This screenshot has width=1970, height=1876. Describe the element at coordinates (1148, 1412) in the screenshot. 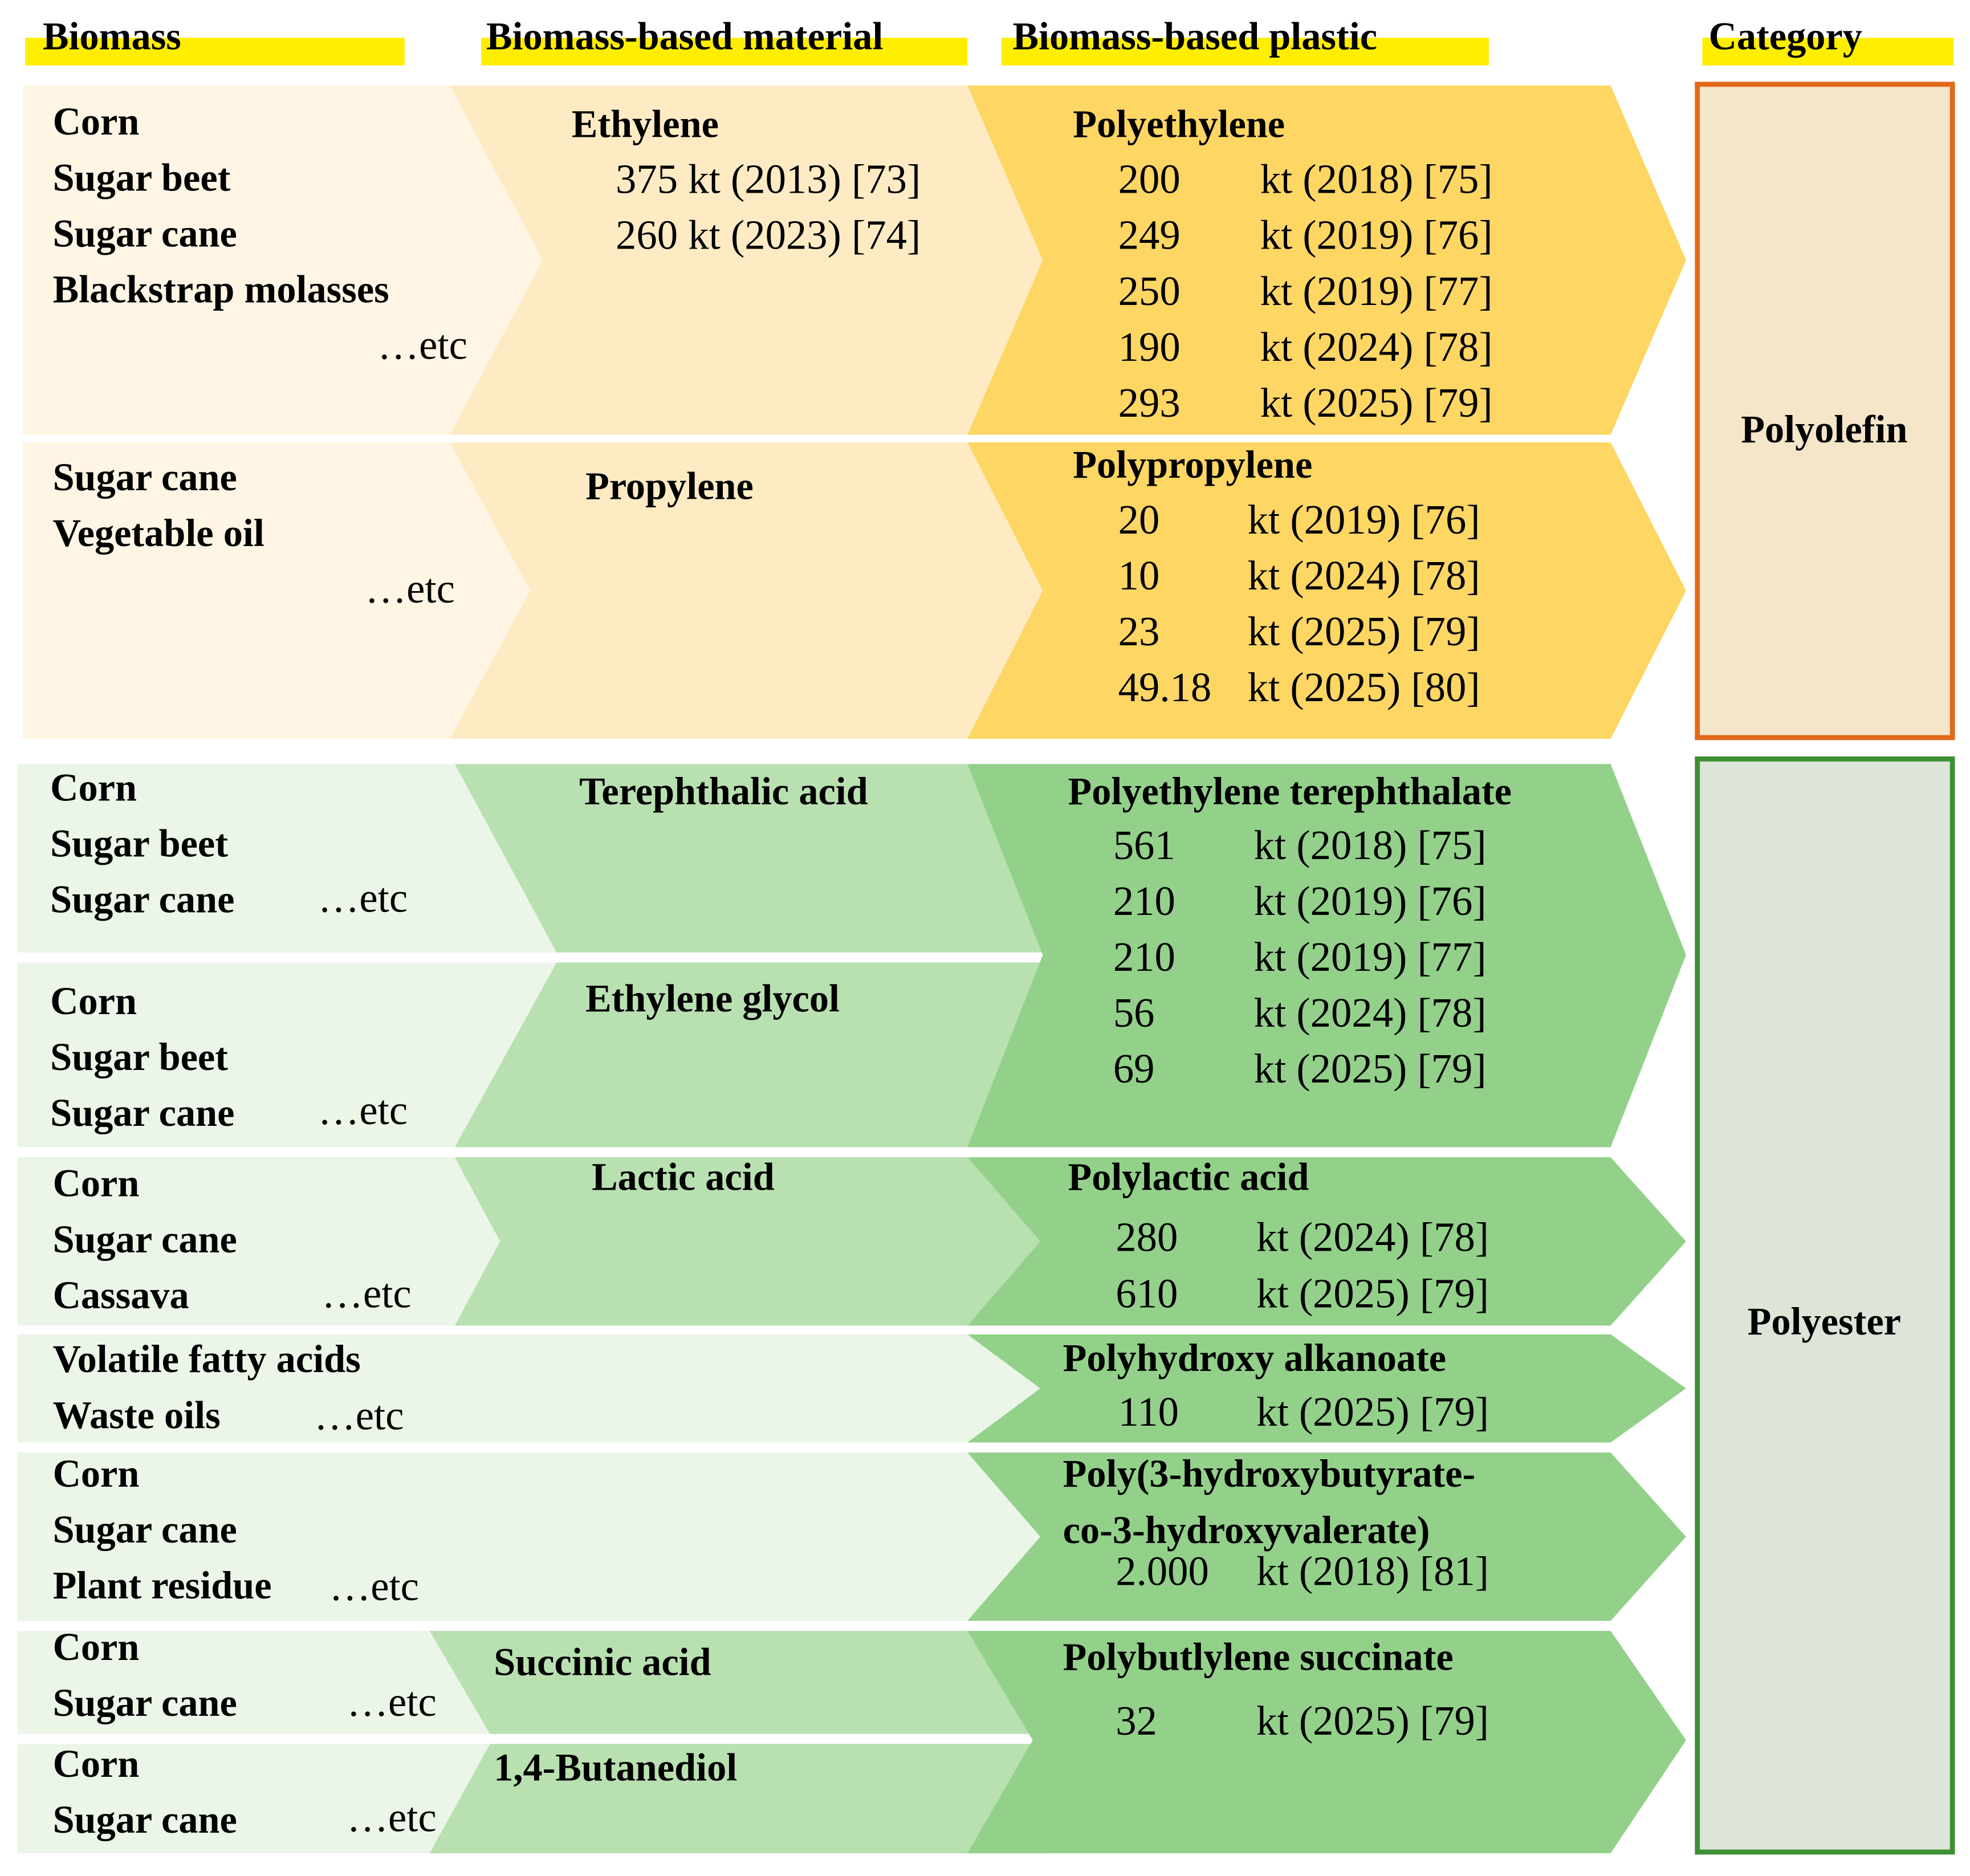

I see `production-amount: 110` at that location.